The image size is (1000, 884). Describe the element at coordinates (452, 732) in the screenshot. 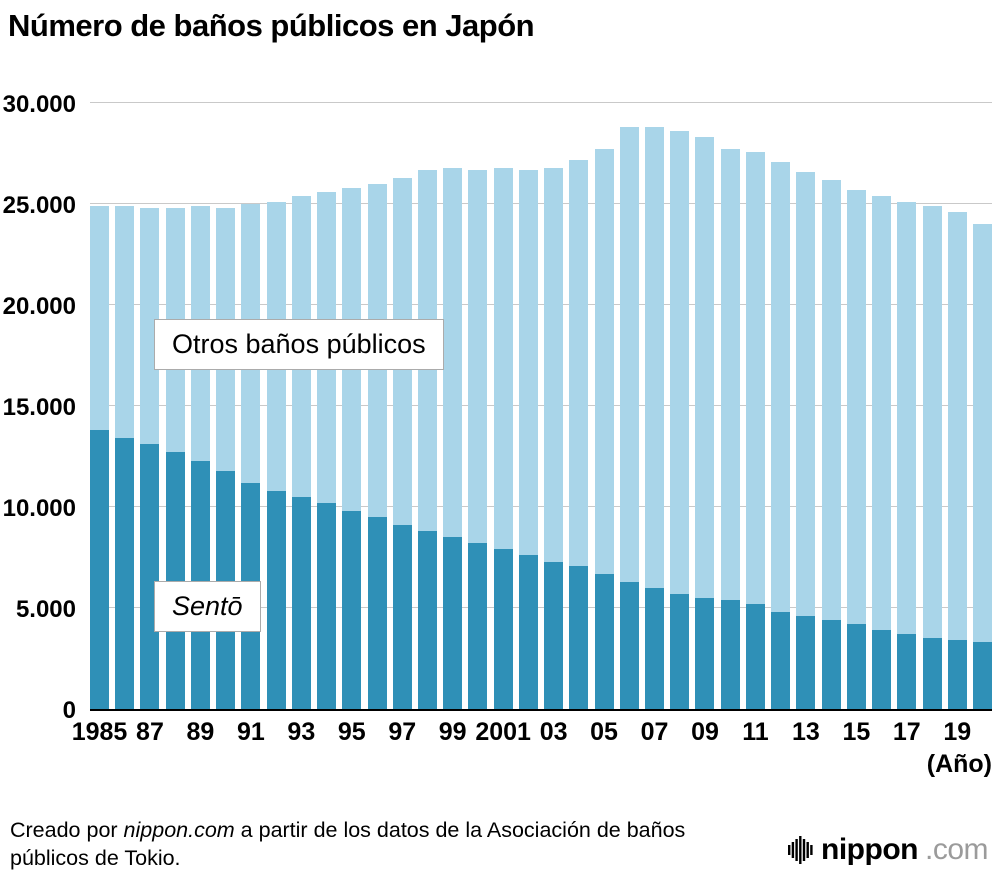

I see `x-tick-label: 99` at that location.